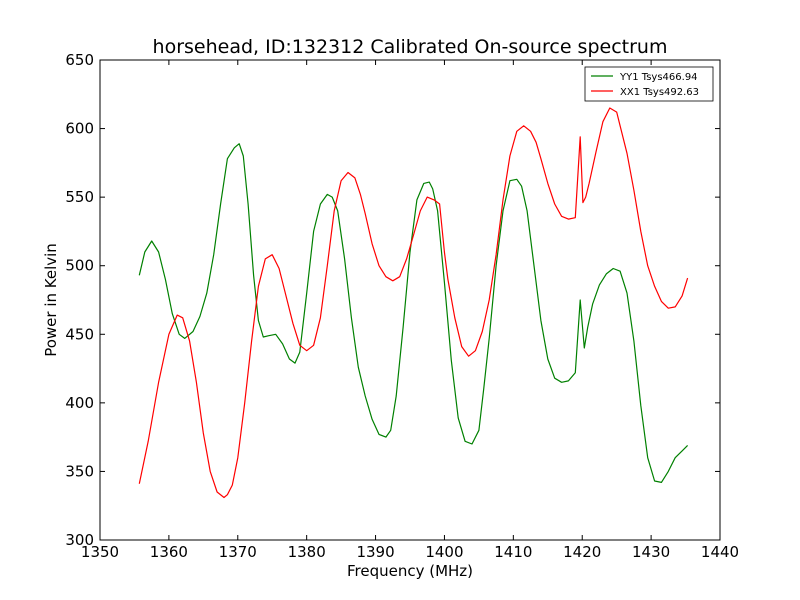 Image resolution: width=800 pixels, height=600 pixels. What do you see at coordinates (720, 552) in the screenshot?
I see `x-tick-label: 1440` at bounding box center [720, 552].